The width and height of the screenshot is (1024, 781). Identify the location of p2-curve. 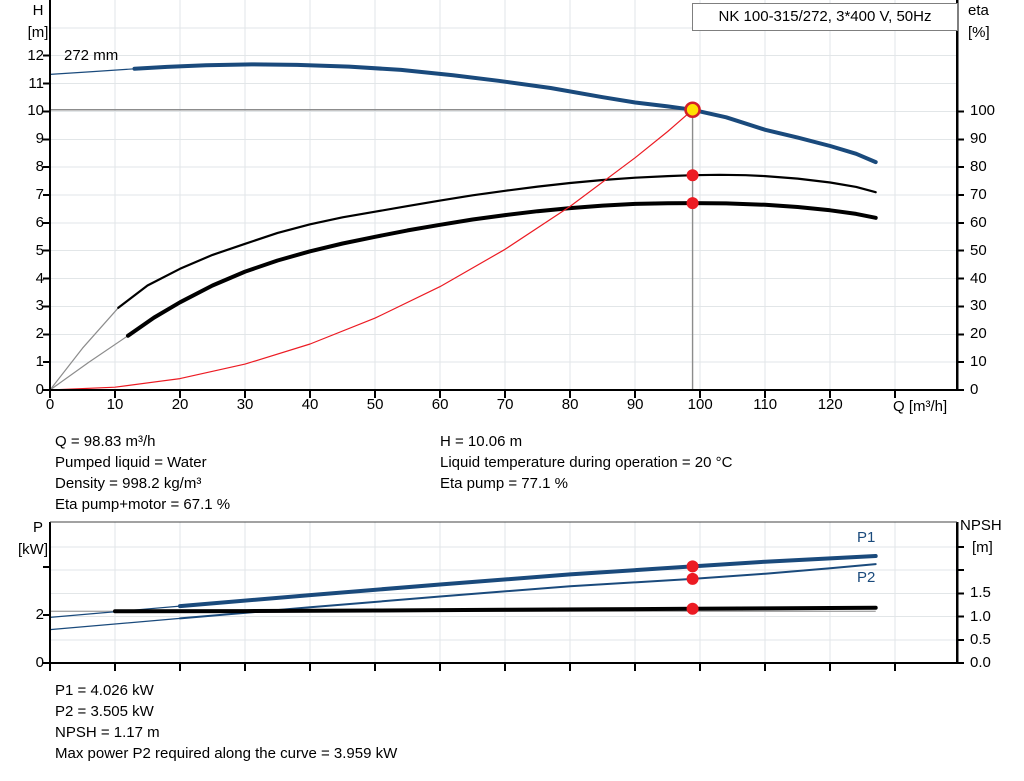
(528, 591).